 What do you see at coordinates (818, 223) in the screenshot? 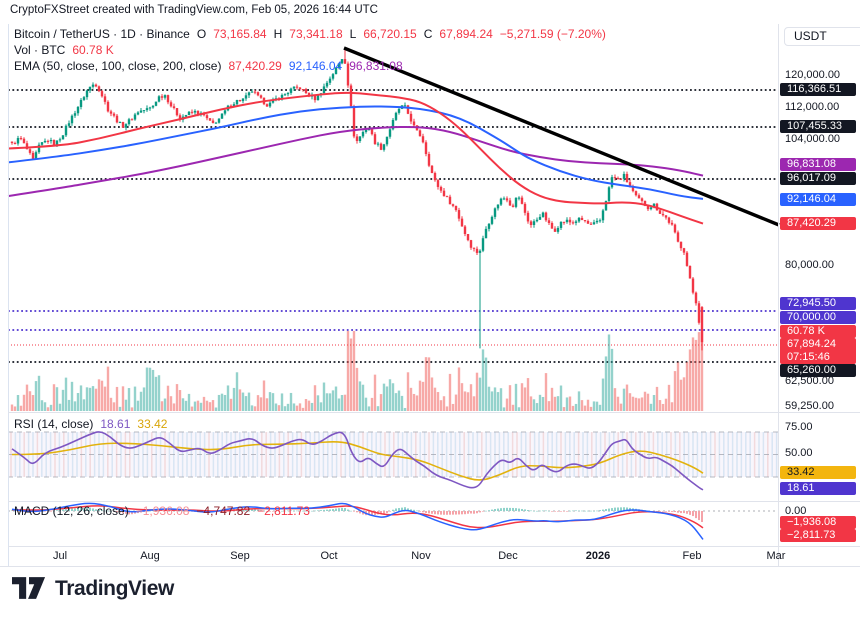
I see `price-axis-badge: 87,420.29` at bounding box center [818, 223].